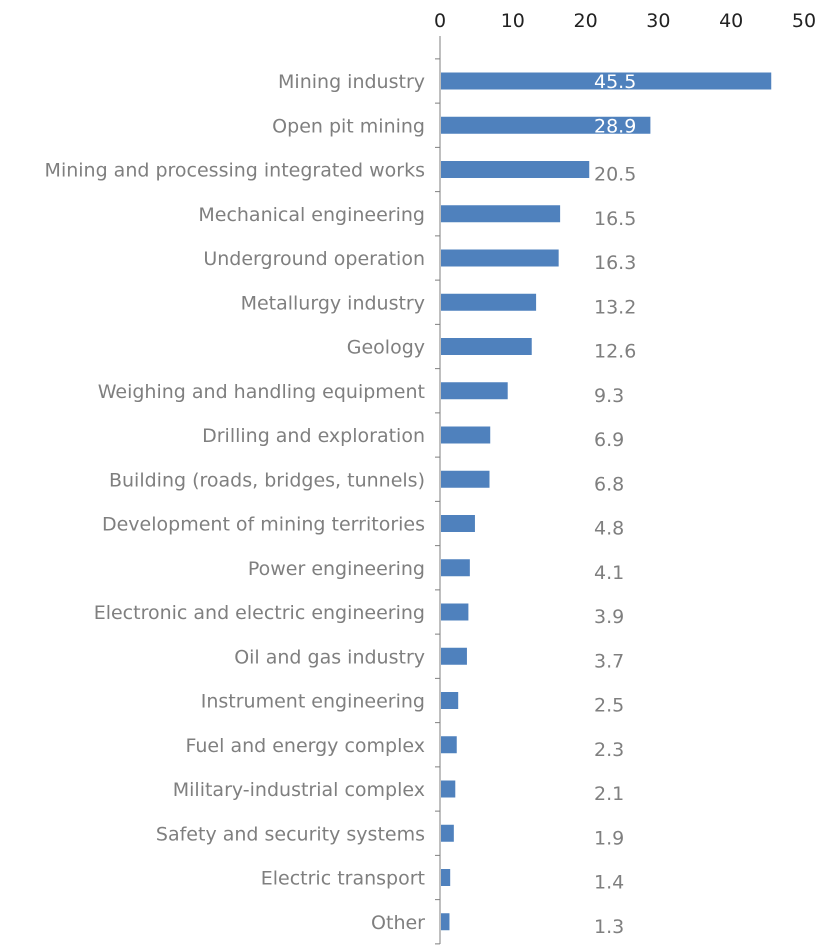 This screenshot has width=820, height=946. I want to click on data-label: 3.9, so click(609, 617).